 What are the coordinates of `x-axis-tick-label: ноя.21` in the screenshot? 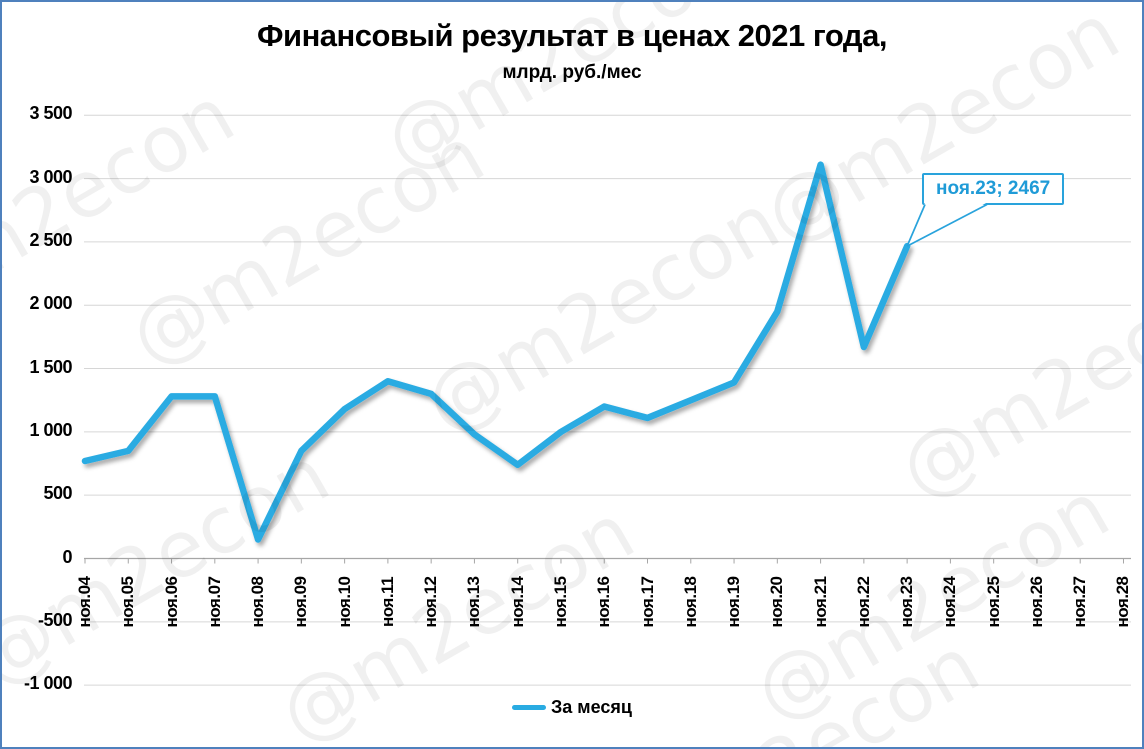 It's located at (820, 602).